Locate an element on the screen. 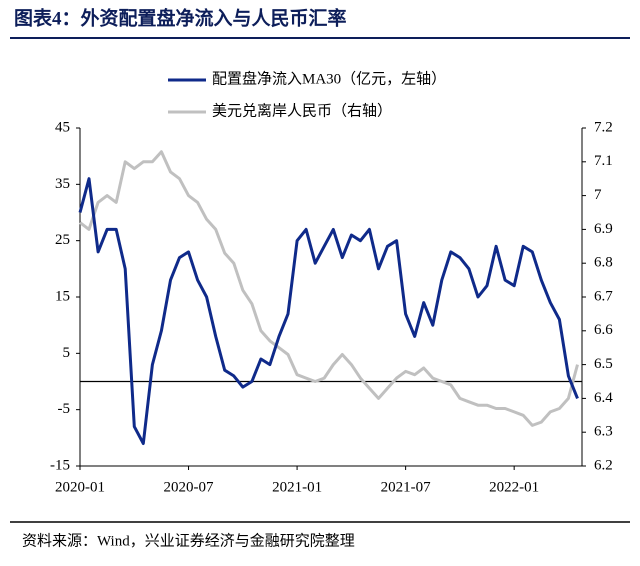 Image resolution: width=640 pixels, height=566 pixels. y2-tick-label: 7 is located at coordinates (598, 195).